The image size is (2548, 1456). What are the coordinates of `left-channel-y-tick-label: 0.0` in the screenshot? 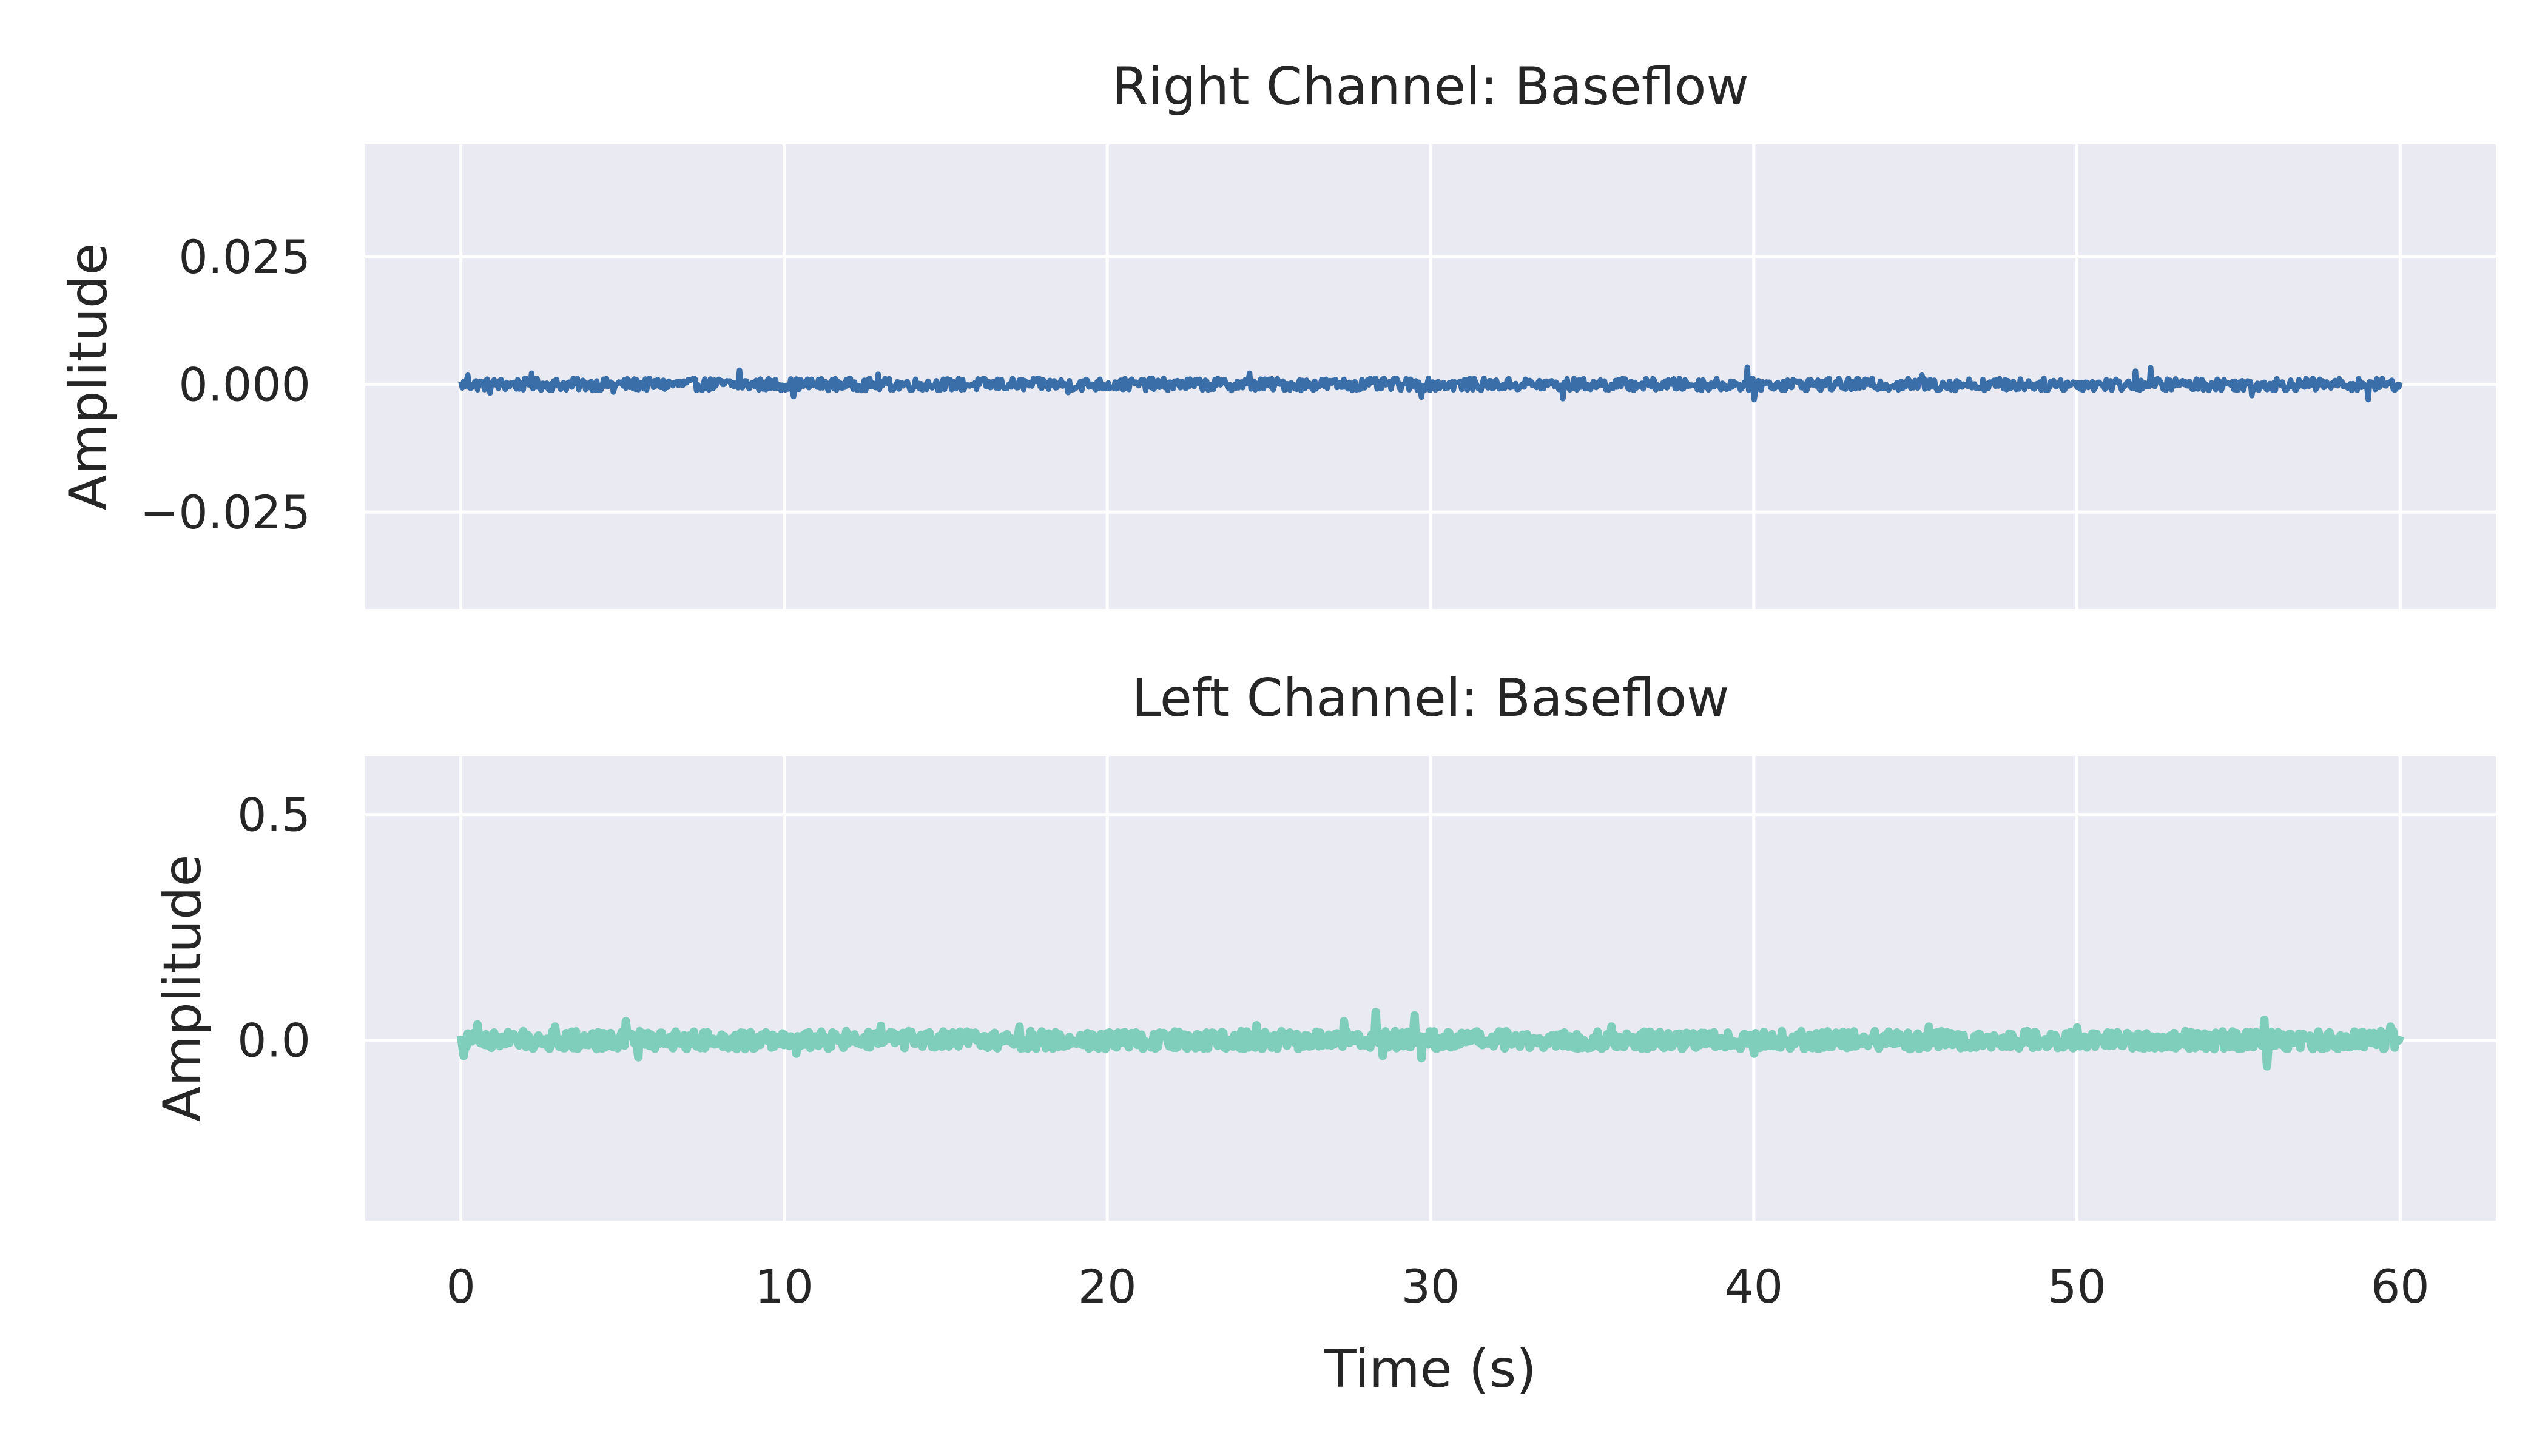 It's located at (274, 1041).